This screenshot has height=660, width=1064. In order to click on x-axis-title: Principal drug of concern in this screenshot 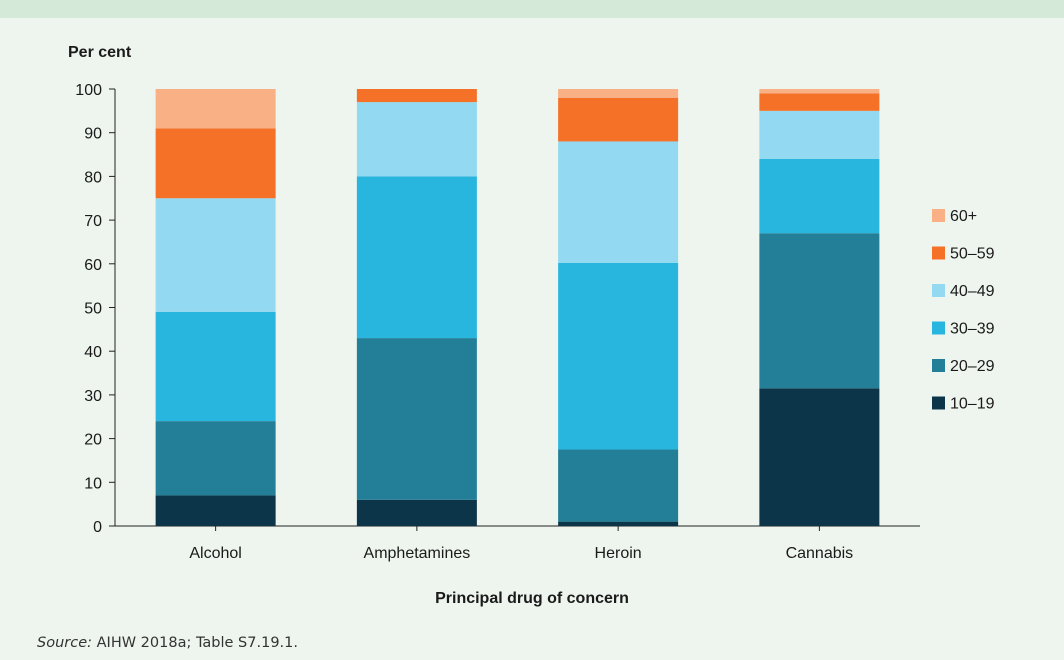, I will do `click(532, 598)`.